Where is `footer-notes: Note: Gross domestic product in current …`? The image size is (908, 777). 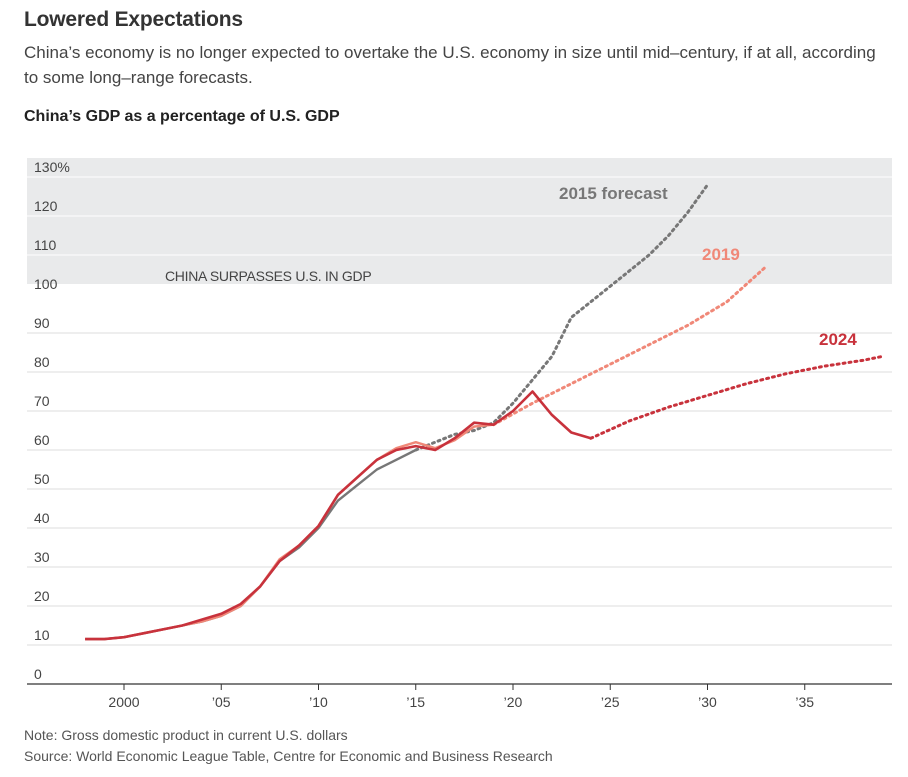
footer-notes: Note: Gross domestic product in current … is located at coordinates (288, 746).